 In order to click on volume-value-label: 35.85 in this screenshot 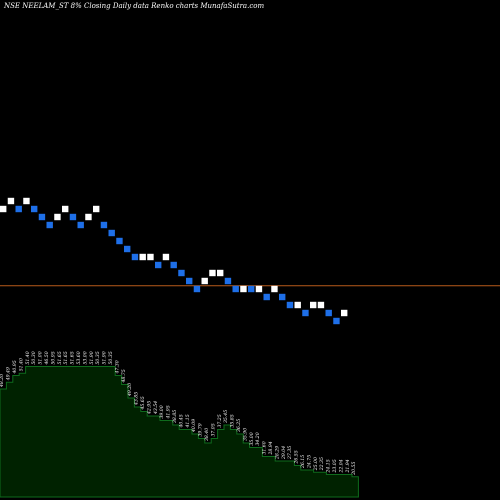, I will do `click(233, 420)`.